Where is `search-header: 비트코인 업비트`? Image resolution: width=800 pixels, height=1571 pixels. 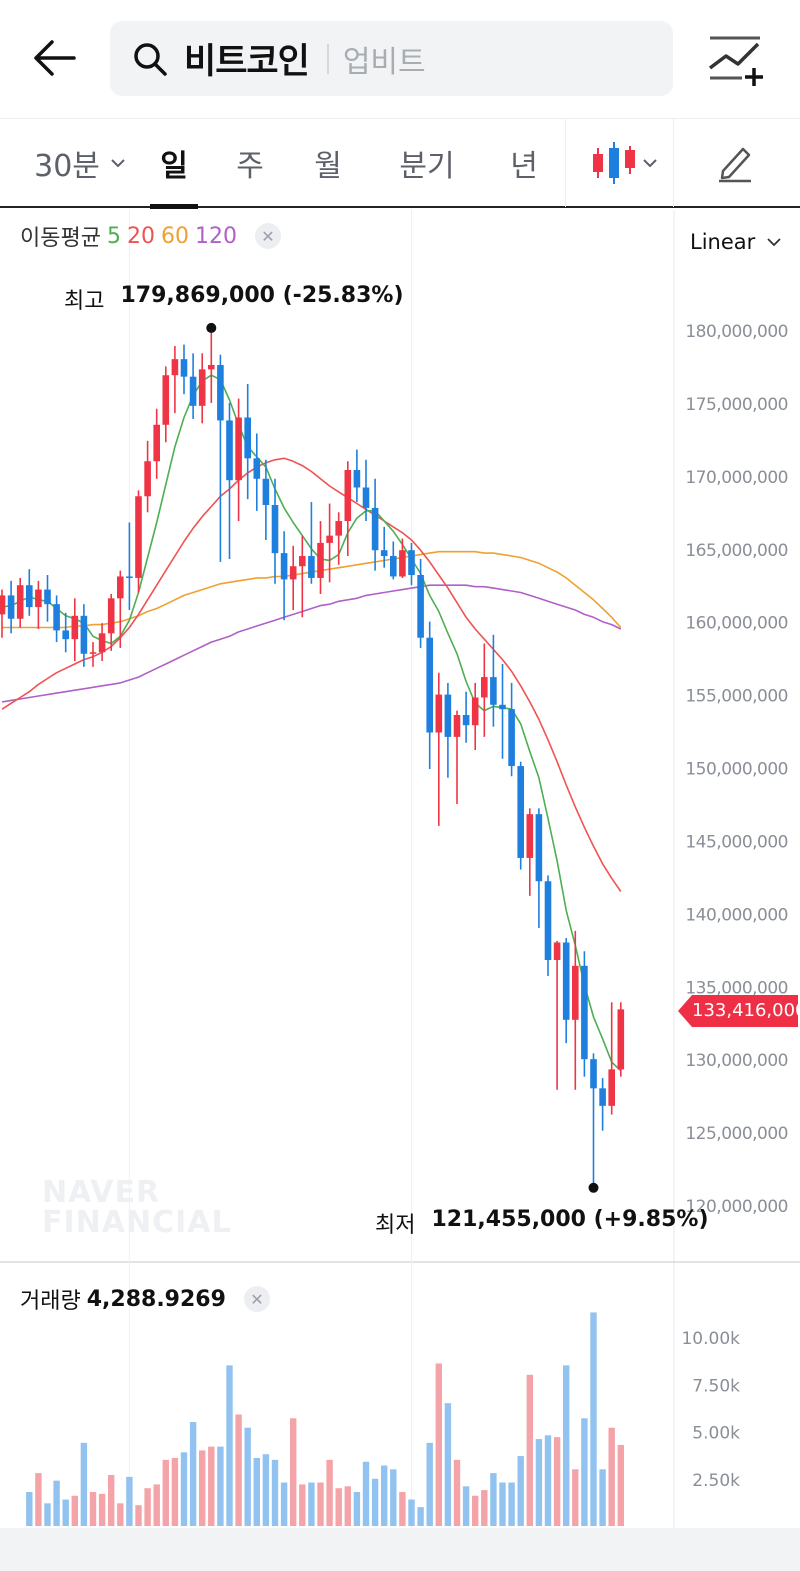
search-header: 비트코인 업비트 is located at coordinates (400, 59).